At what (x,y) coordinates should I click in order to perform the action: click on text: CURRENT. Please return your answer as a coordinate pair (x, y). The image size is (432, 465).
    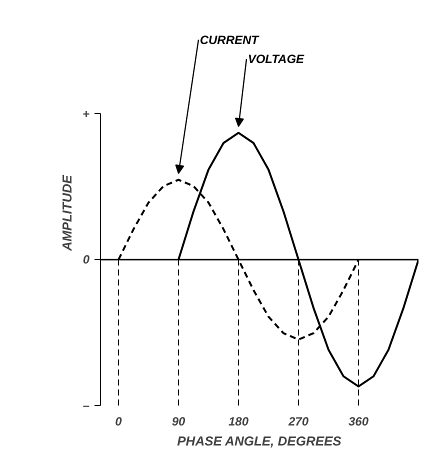
    Looking at the image, I should click on (230, 39).